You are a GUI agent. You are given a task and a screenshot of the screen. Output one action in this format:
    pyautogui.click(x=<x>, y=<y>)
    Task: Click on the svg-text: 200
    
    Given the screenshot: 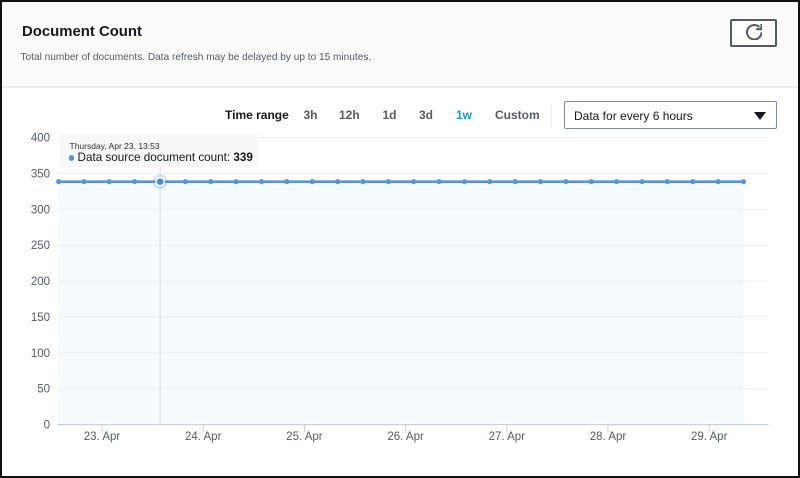 What is the action you would take?
    pyautogui.click(x=40, y=282)
    